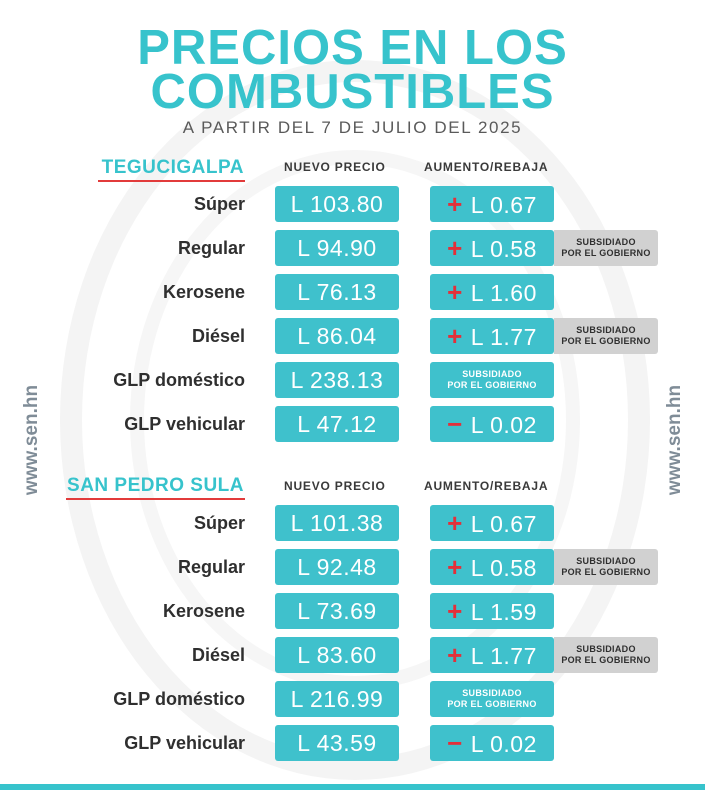  Describe the element at coordinates (337, 248) in the screenshot. I see `price-box: L 94.90` at that location.